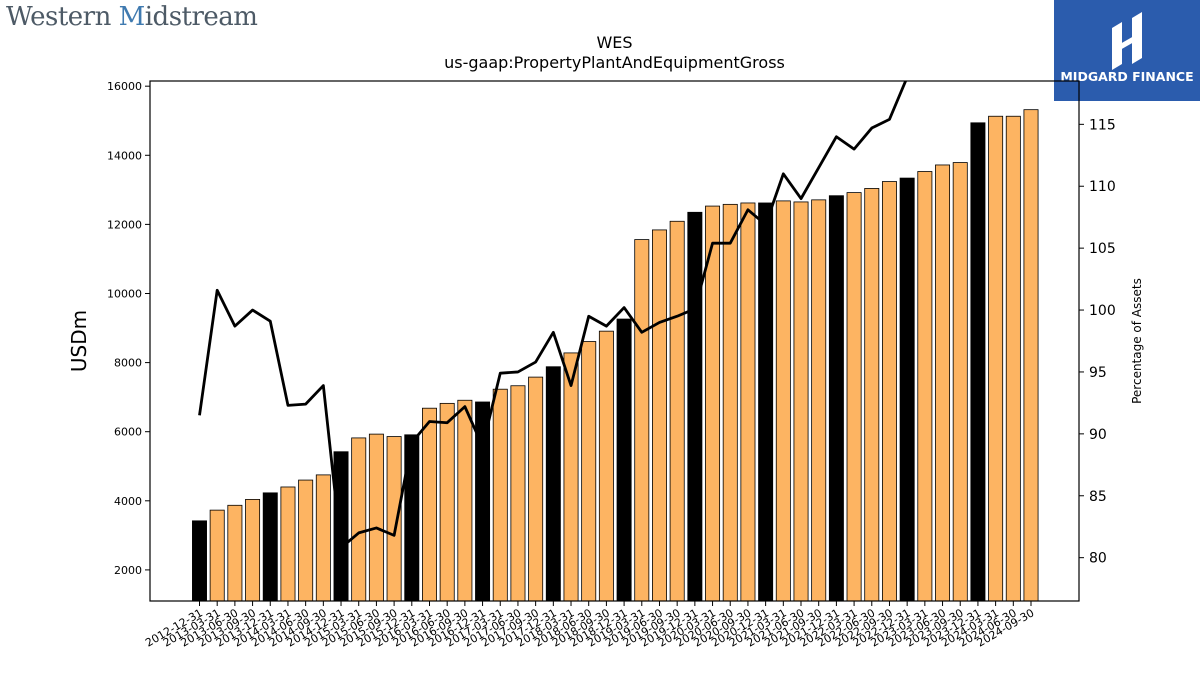  Describe the element at coordinates (1102, 249) in the screenshot. I see `y2-tick-label: 105` at that location.